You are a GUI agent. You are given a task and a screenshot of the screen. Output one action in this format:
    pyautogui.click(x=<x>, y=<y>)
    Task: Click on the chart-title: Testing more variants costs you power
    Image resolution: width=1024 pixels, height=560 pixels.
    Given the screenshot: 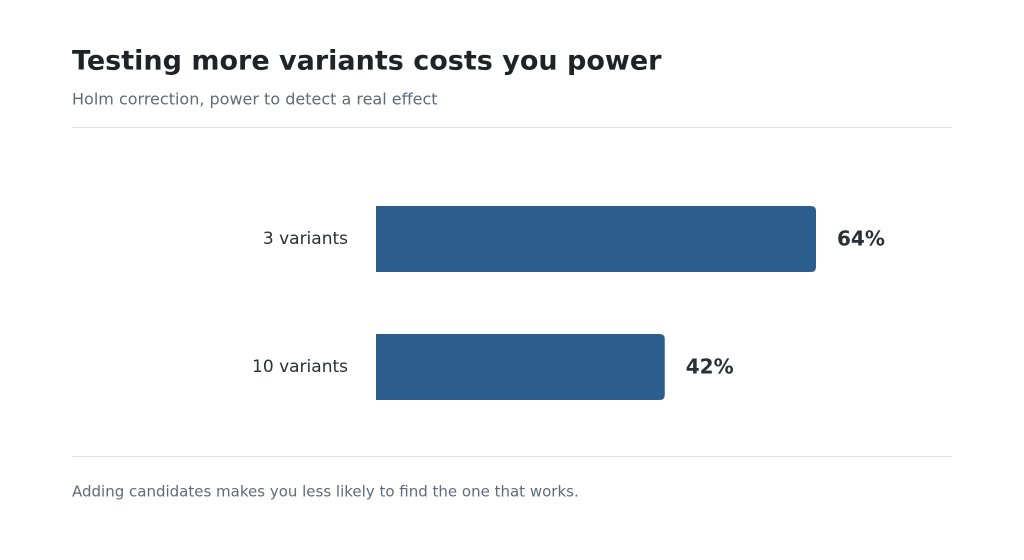 What is the action you would take?
    pyautogui.click(x=367, y=61)
    